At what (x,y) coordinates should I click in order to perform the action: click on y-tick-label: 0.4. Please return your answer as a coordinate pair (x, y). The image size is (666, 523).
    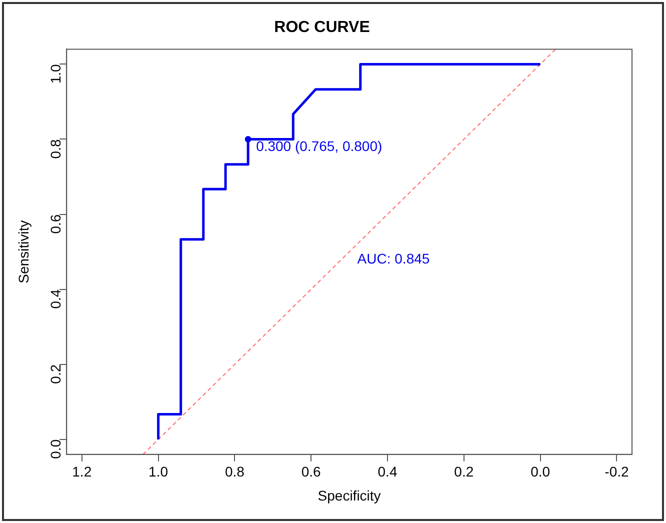
    Looking at the image, I should click on (55, 299).